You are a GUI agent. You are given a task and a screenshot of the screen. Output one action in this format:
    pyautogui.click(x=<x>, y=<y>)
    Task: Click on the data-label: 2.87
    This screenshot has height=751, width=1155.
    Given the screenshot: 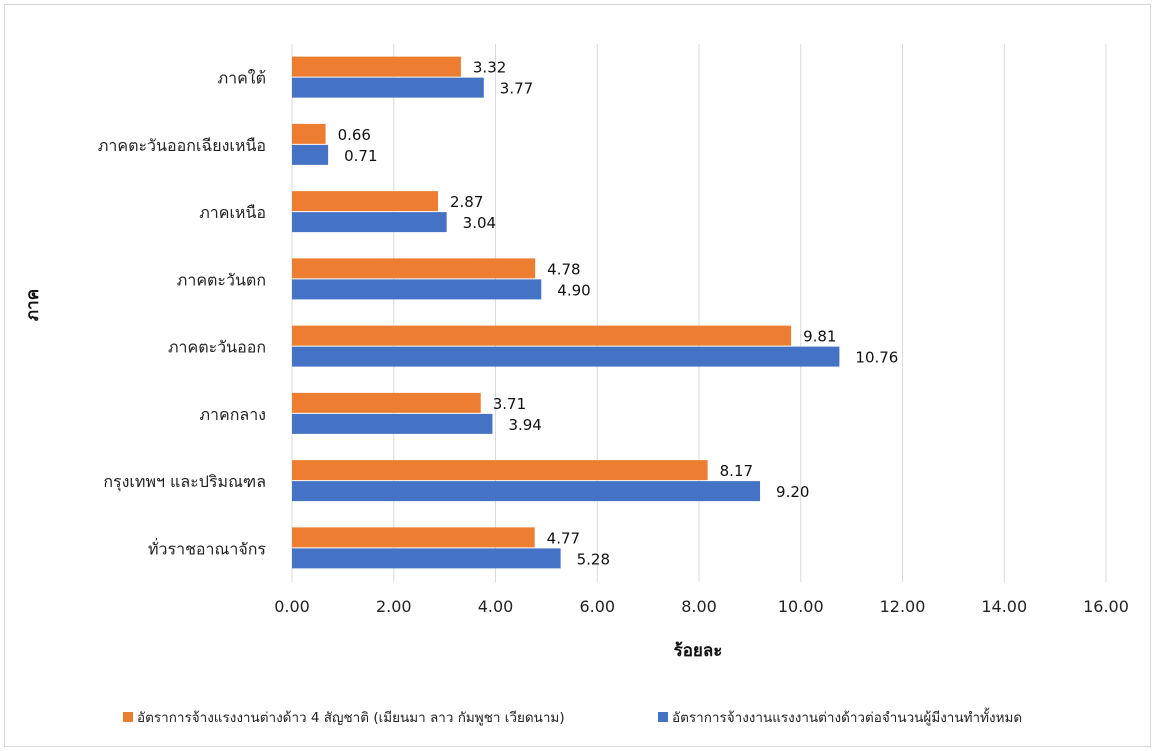 What is the action you would take?
    pyautogui.click(x=466, y=202)
    